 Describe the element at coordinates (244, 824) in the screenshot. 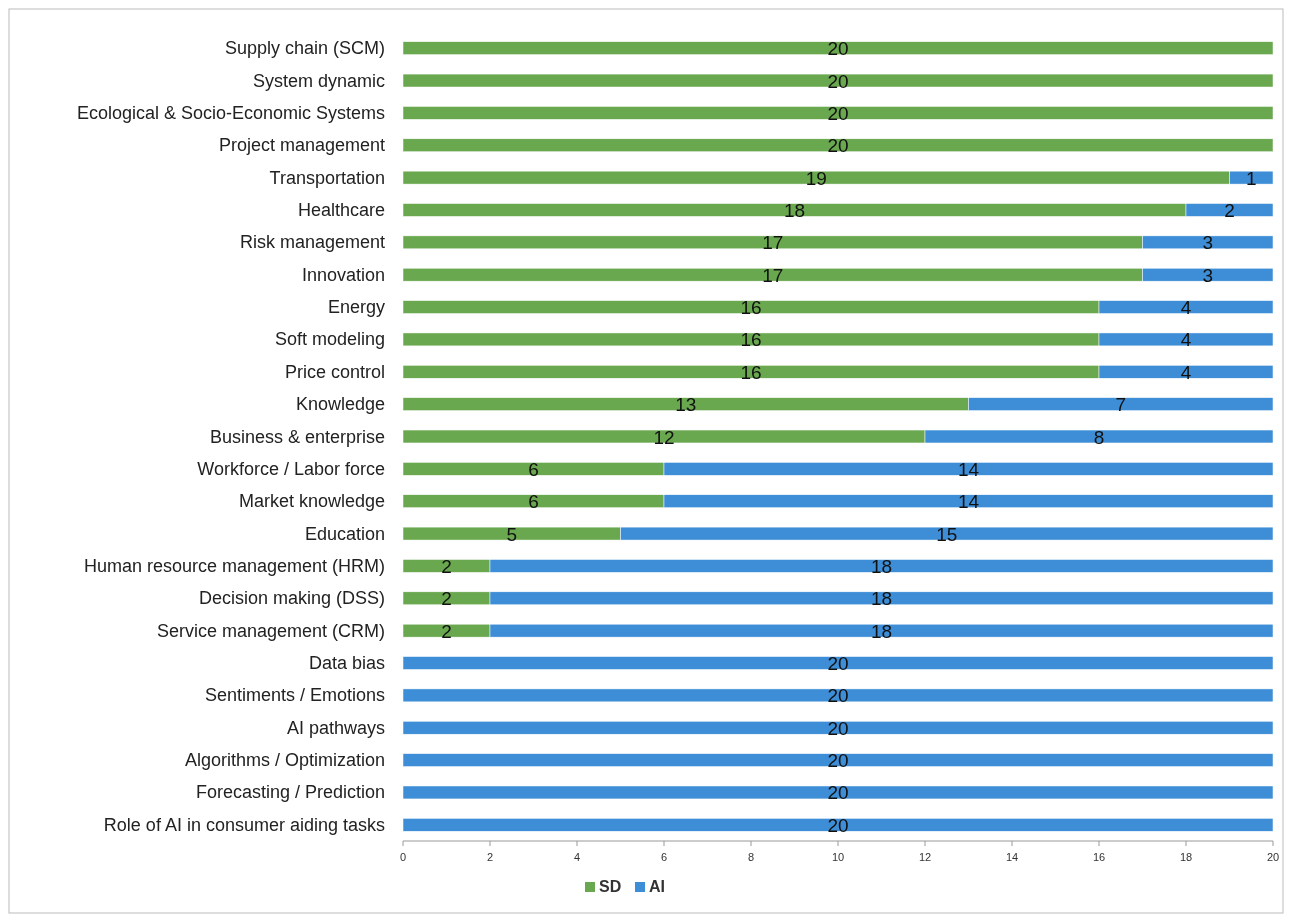

I see `y-tick-label: Role of AI in consumer aiding tasks` at that location.